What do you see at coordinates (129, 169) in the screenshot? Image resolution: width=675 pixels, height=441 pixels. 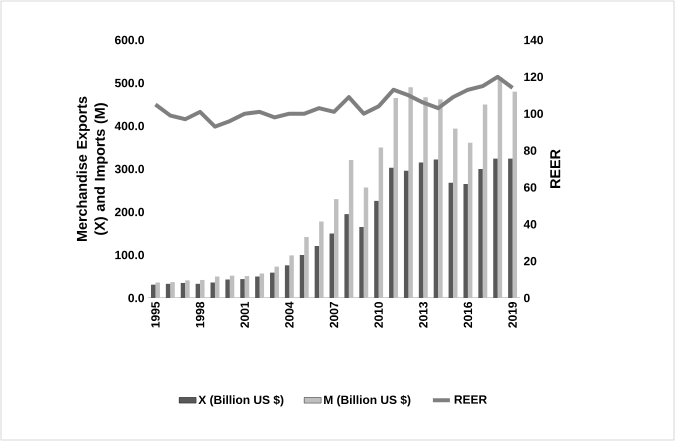 I see `y-tick-label: 300.0` at bounding box center [129, 169].